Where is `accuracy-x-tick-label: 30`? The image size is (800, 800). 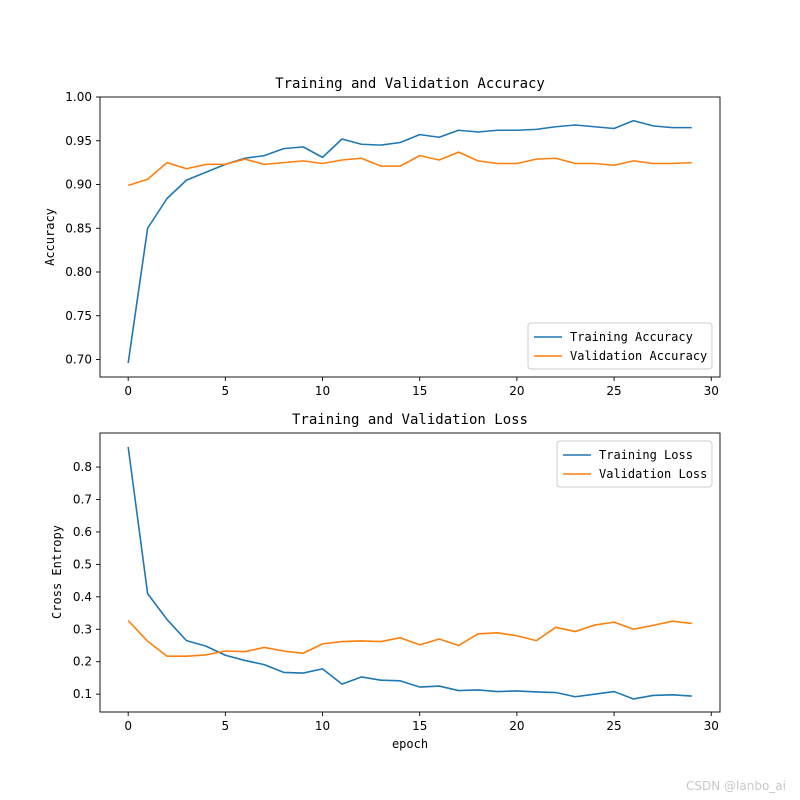 accuracy-x-tick-label: 30 is located at coordinates (711, 391).